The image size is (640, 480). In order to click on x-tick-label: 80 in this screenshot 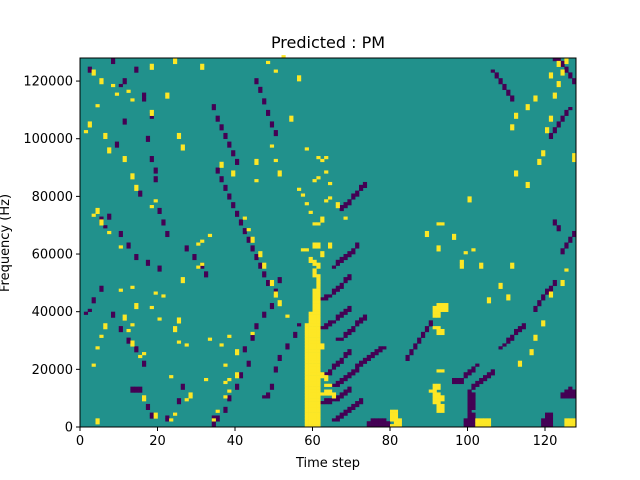, I will do `click(390, 441)`.